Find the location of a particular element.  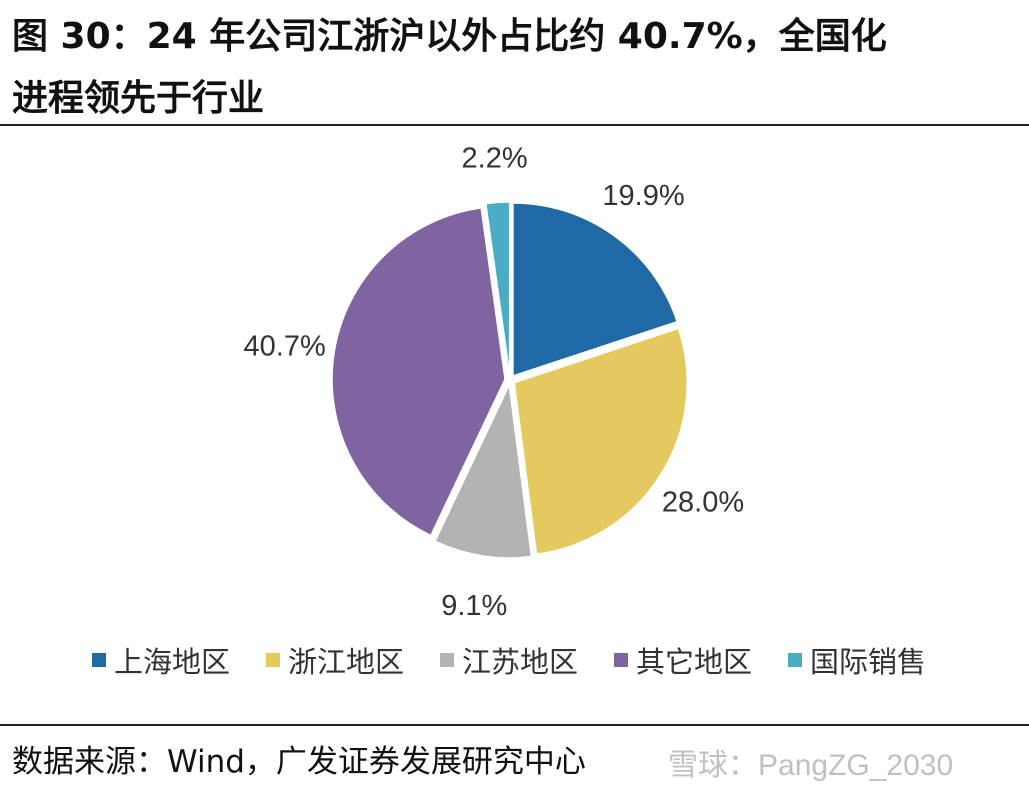

title-line-2: 进程领先于行业 is located at coordinates (138, 98).